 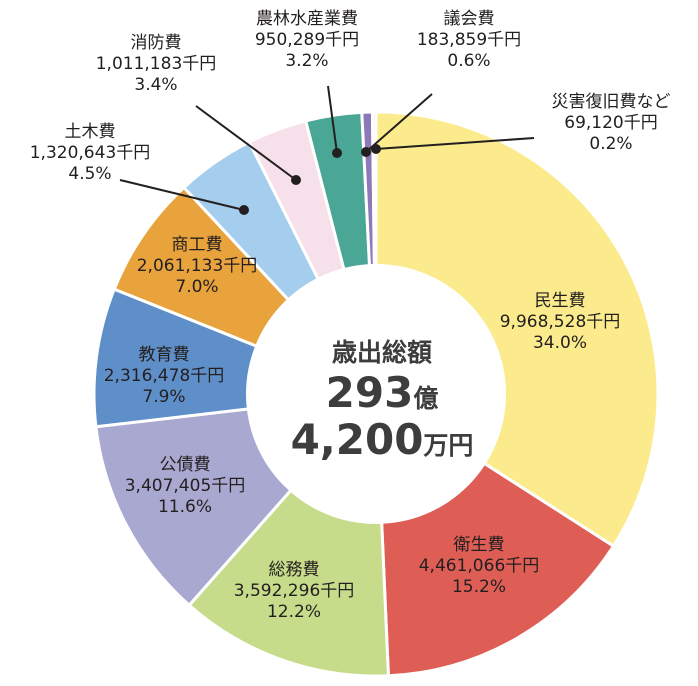 I want to click on slice-label-4: 公債費 3,407,405千円 11.6%, so click(x=185, y=486).